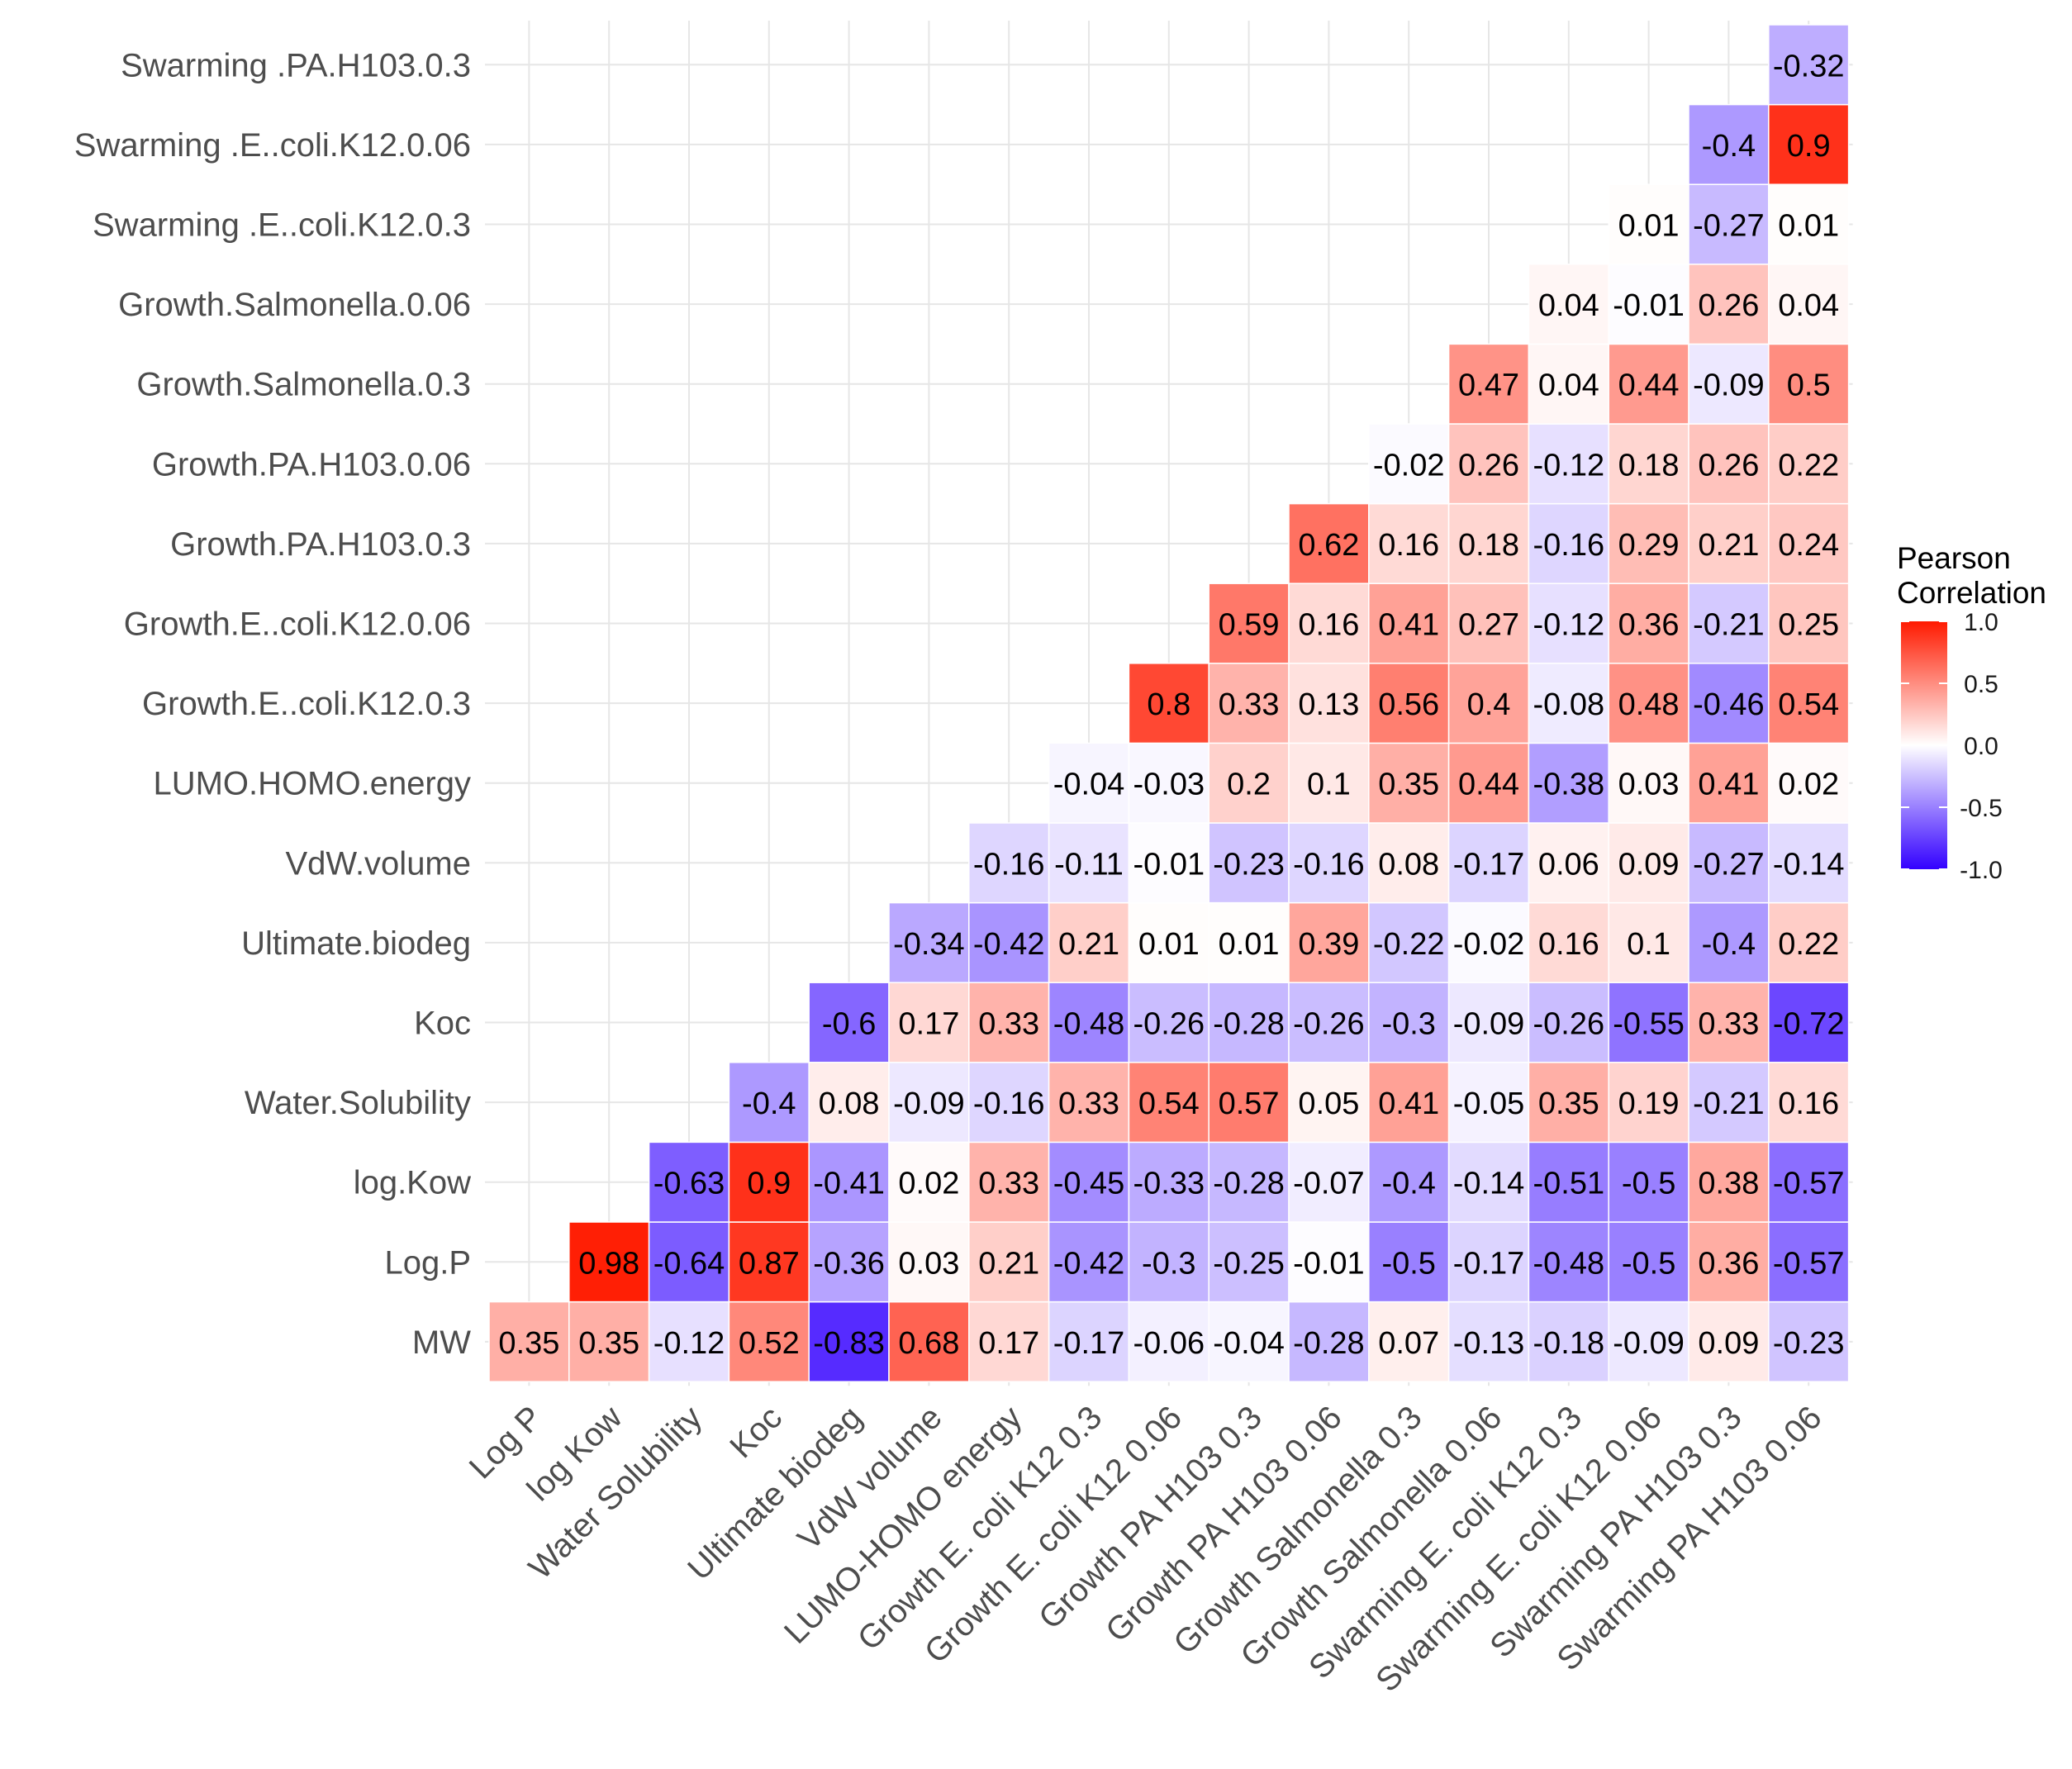 This screenshot has height=1769, width=2072. Describe the element at coordinates (929, 944) in the screenshot. I see `cell-value-label: -0.34` at that location.